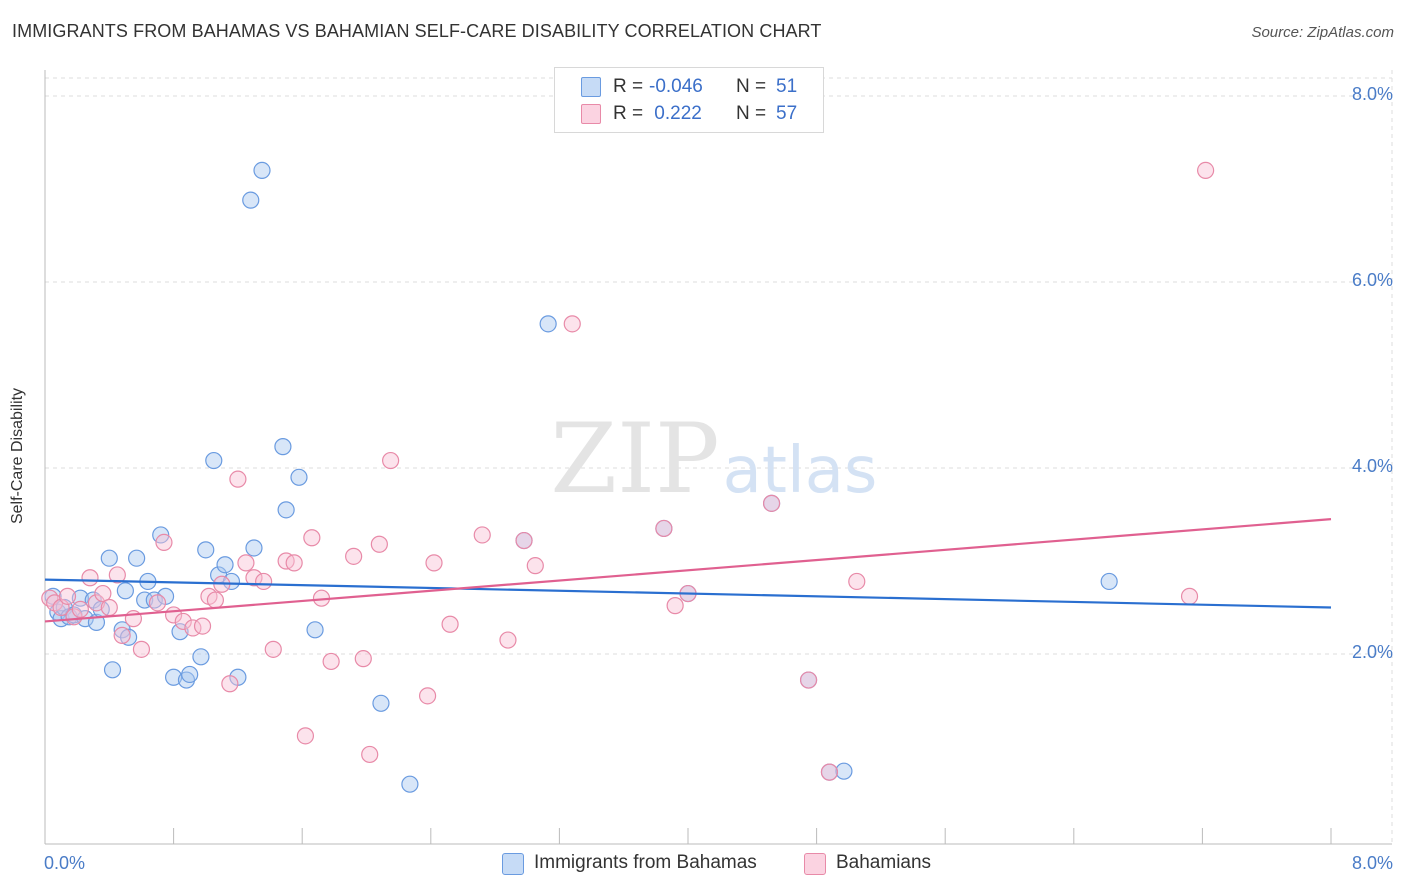 The image size is (1406, 892). What do you see at coordinates (64, 863) in the screenshot?
I see `x-tick-label-min: 0.0%` at bounding box center [64, 863].